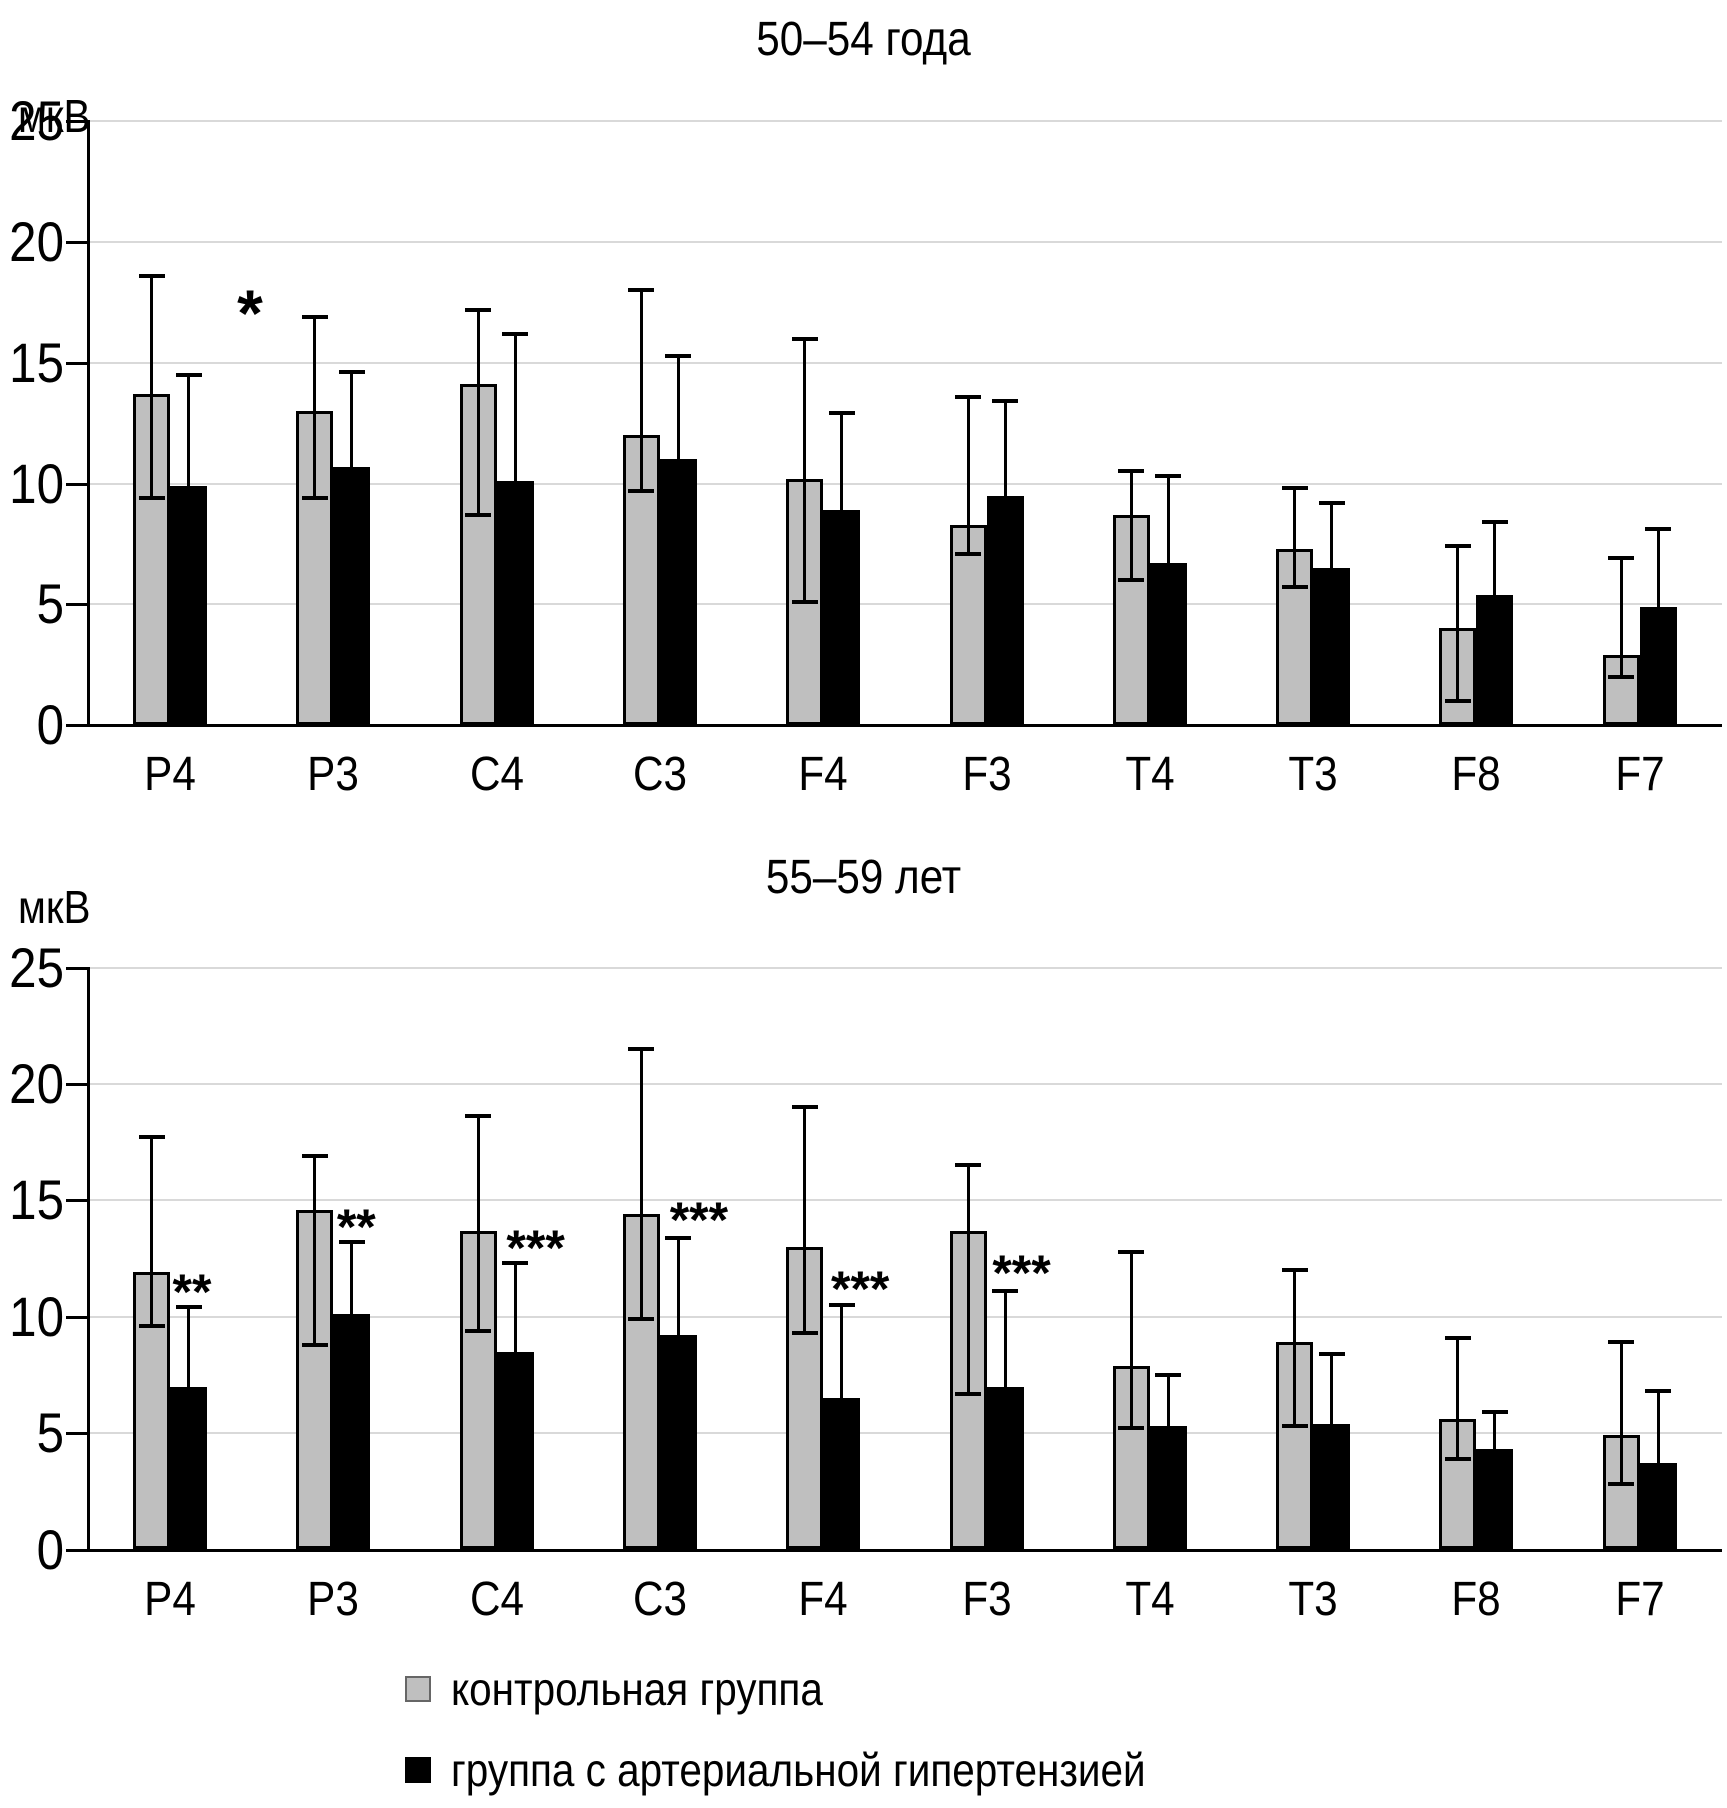 This screenshot has height=1808, width=1727. What do you see at coordinates (1494, 522) in the screenshot?
I see `error-cap-hi-hypertension-F8` at bounding box center [1494, 522].